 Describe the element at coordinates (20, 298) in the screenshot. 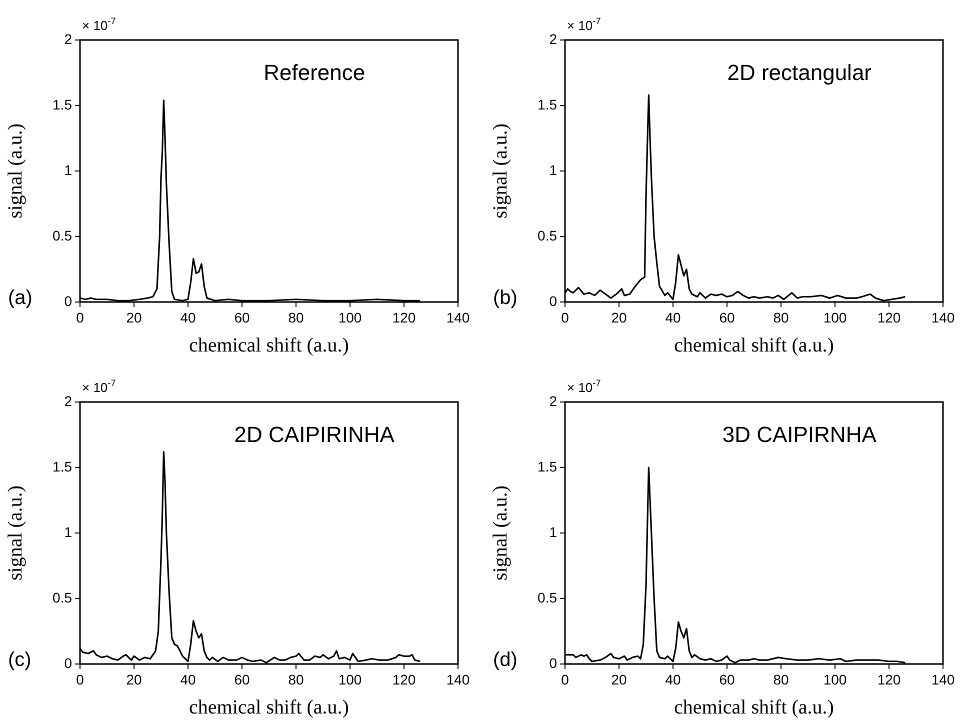

I see `text: (a)` at that location.